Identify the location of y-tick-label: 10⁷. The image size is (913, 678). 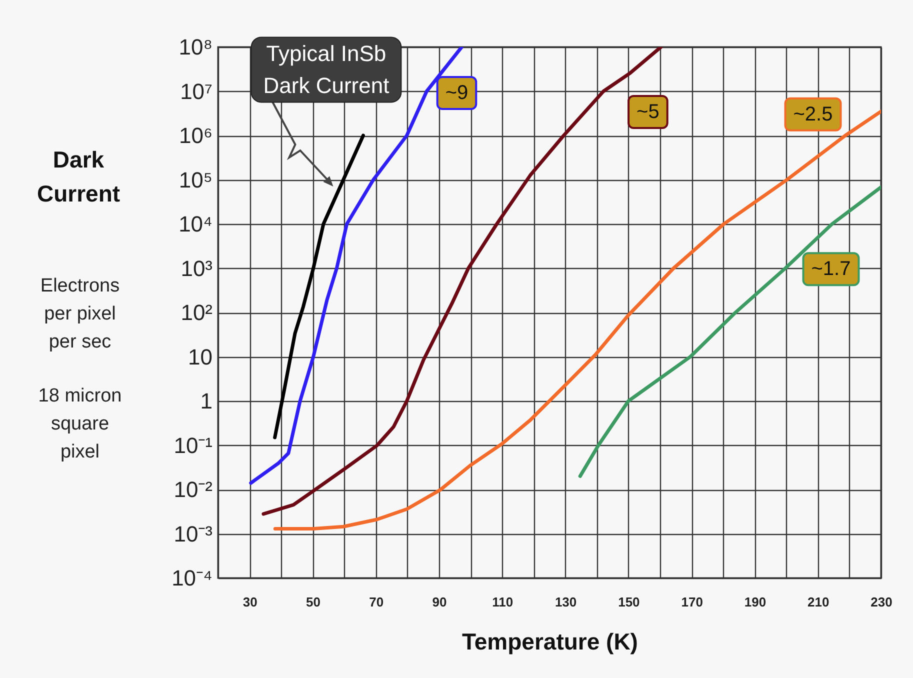
(196, 91).